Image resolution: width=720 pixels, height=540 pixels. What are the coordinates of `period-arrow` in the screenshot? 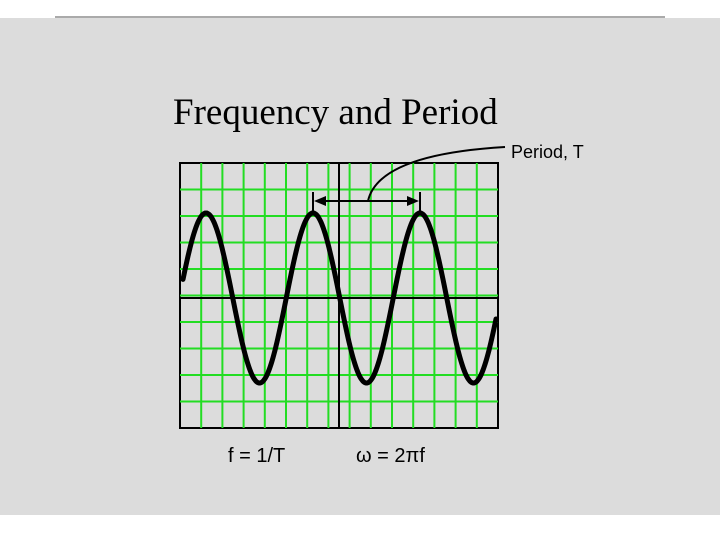 It's located at (409, 179).